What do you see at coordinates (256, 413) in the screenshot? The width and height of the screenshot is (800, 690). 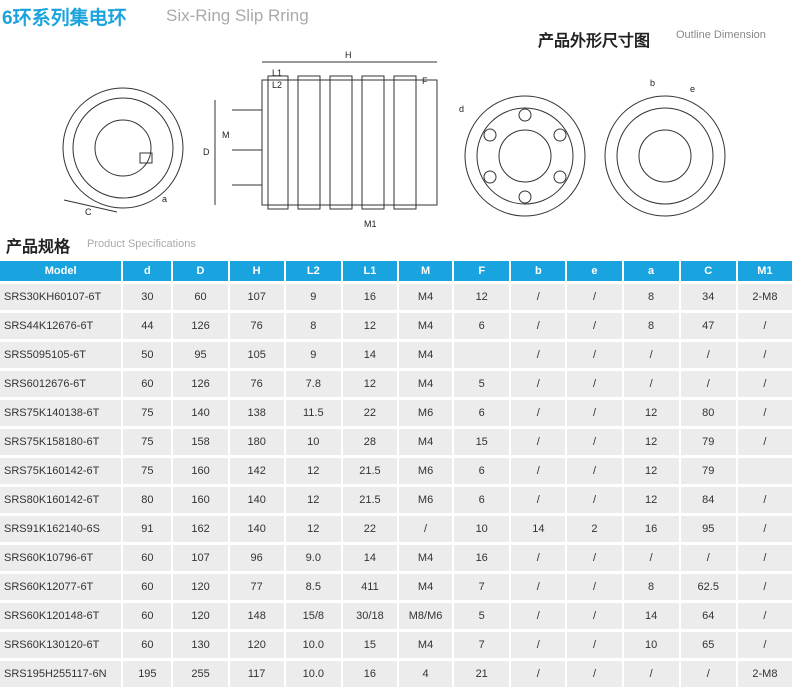 I see `table-cell: 138` at bounding box center [256, 413].